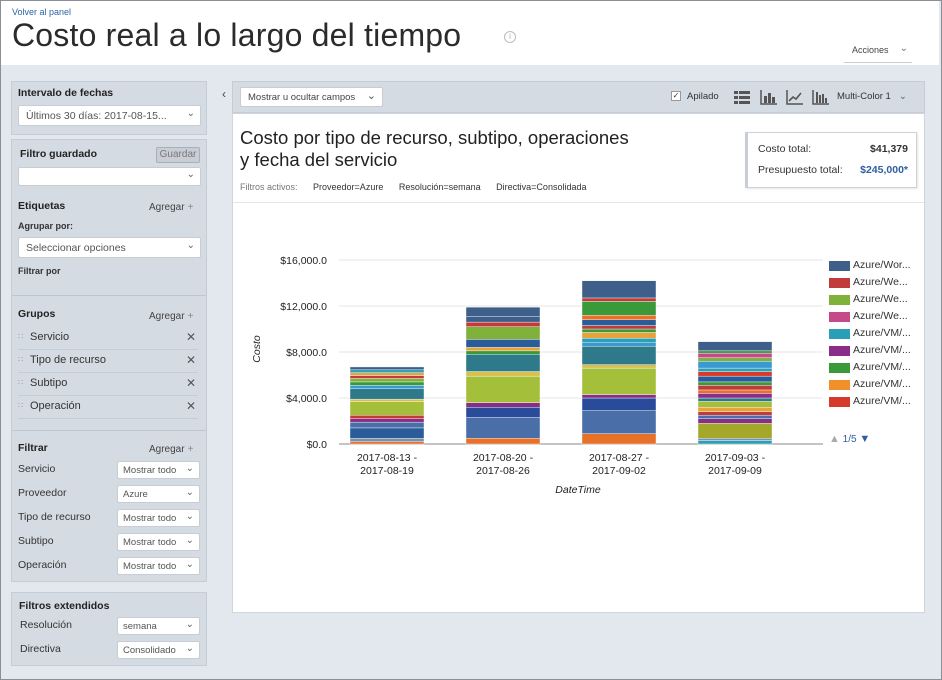 The image size is (942, 680). What do you see at coordinates (46, 625) in the screenshot?
I see `resolution-label: Resolución` at bounding box center [46, 625].